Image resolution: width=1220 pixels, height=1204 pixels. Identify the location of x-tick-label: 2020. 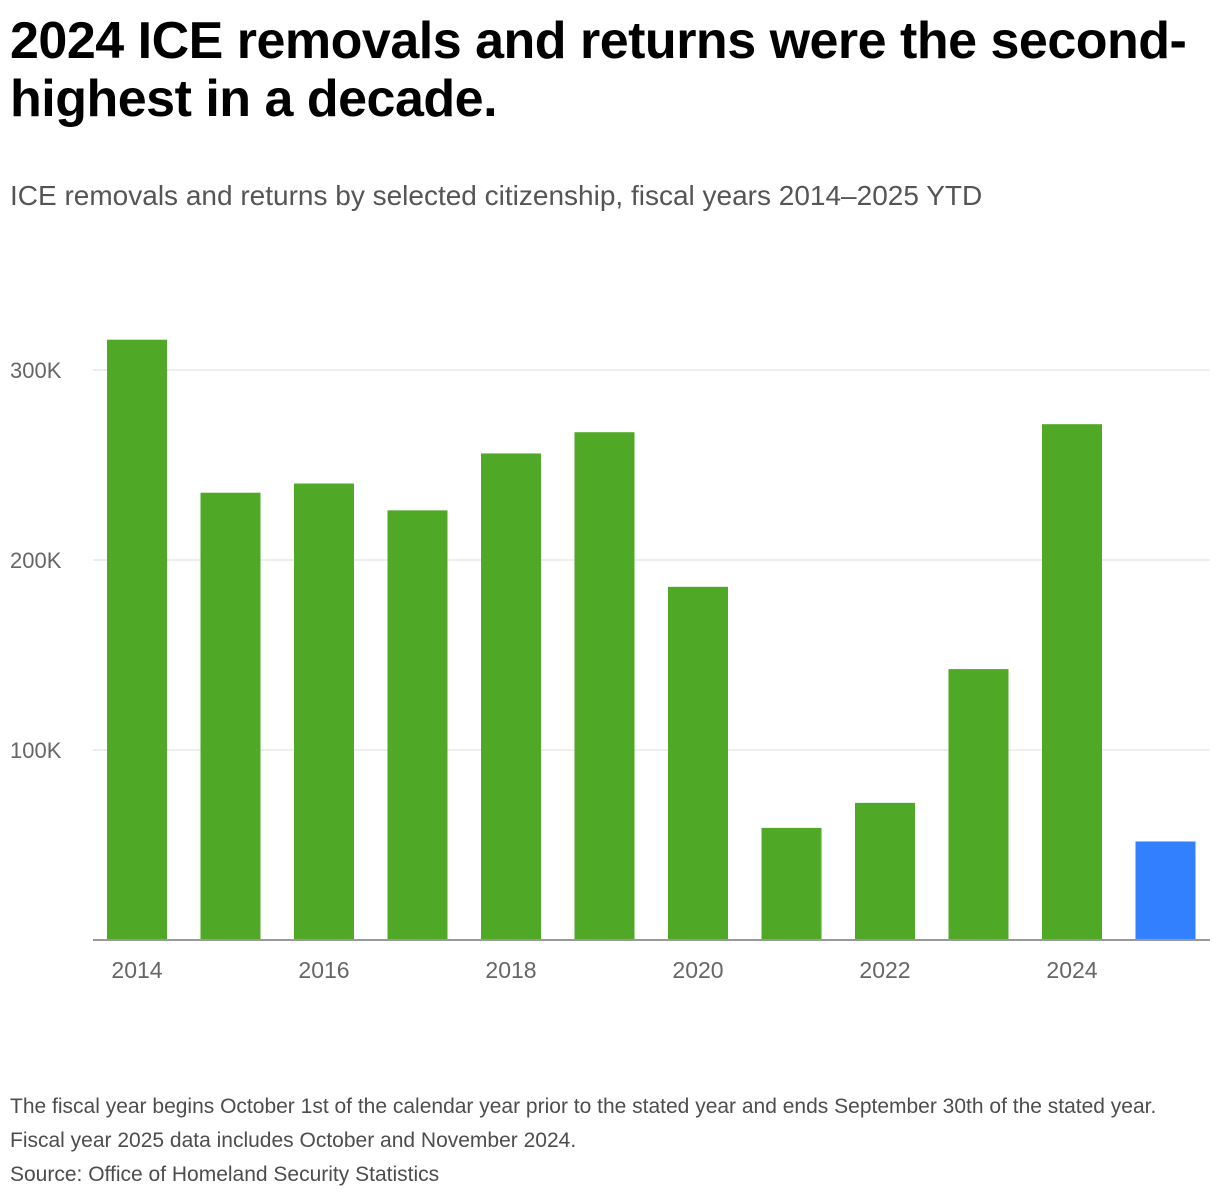
(697, 970).